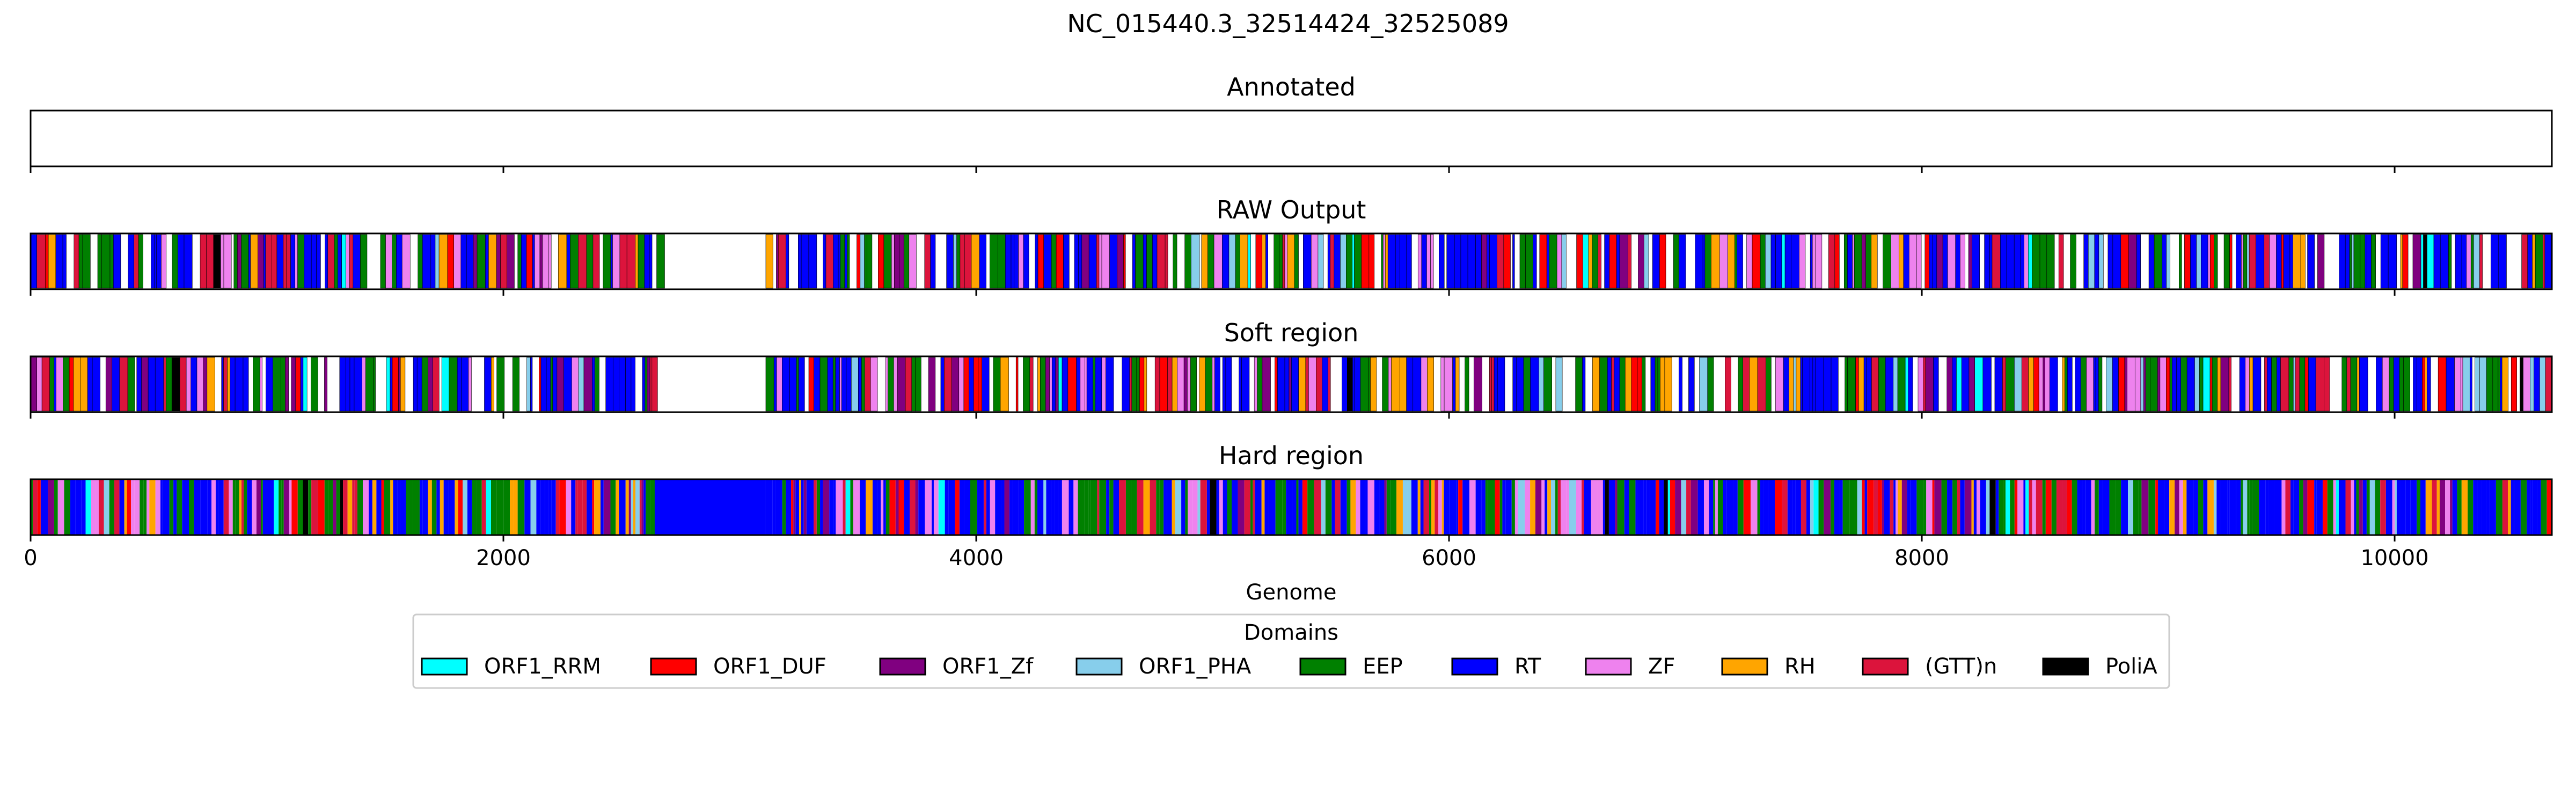 This screenshot has width=2576, height=805. What do you see at coordinates (1099, 666) in the screenshot?
I see `legend-swatch` at bounding box center [1099, 666].